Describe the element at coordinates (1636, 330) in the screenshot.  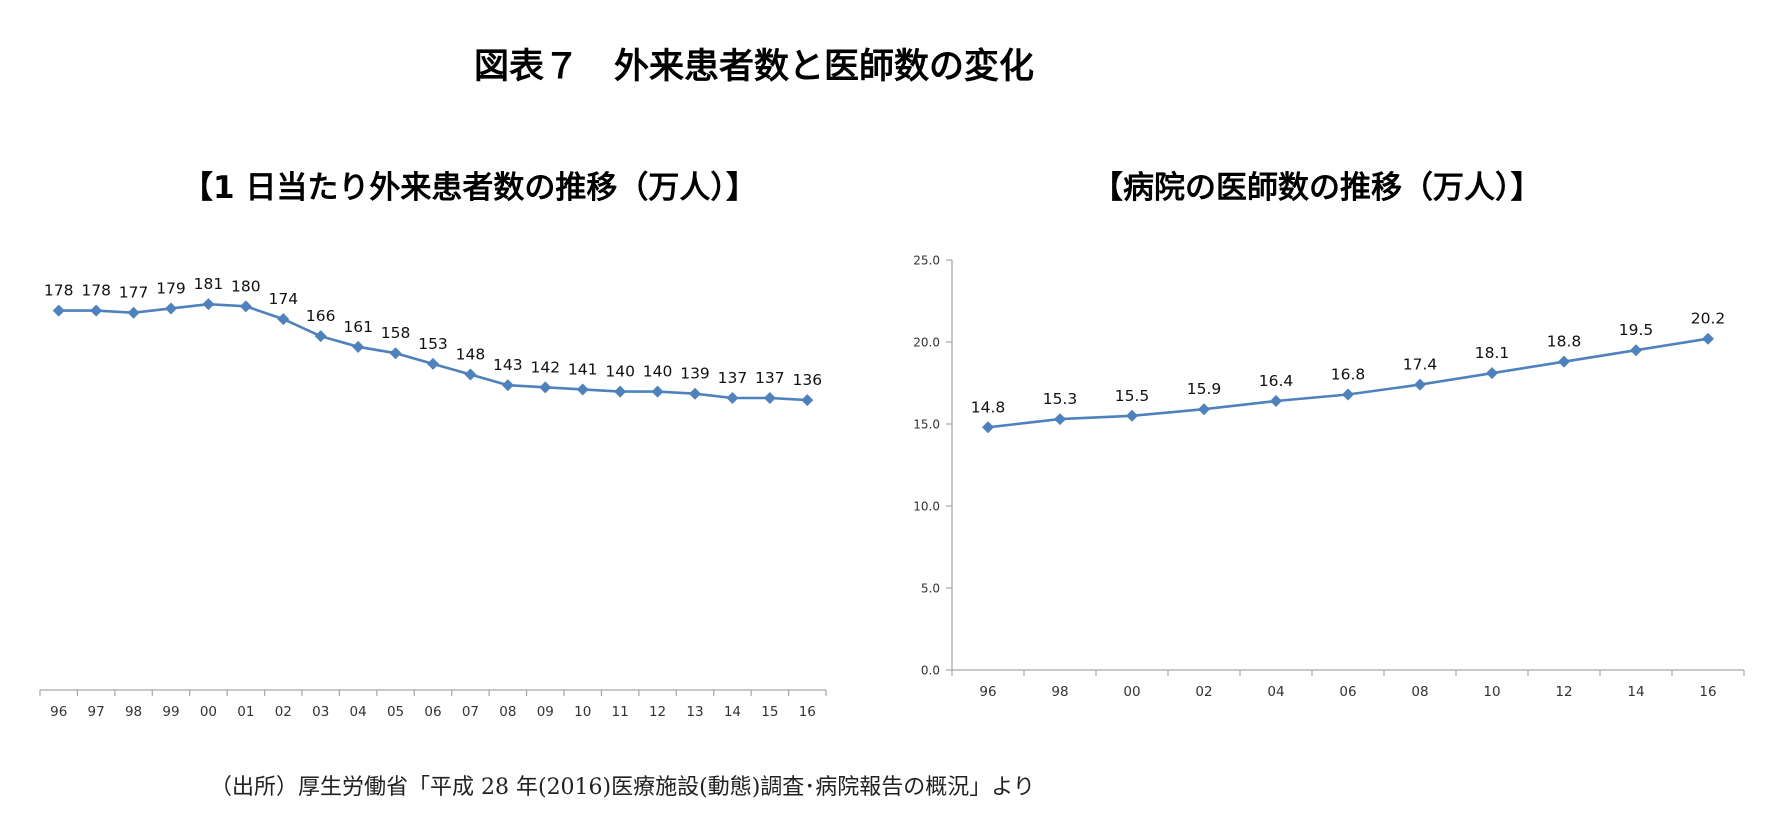
I see `data-label: 19.5` at that location.